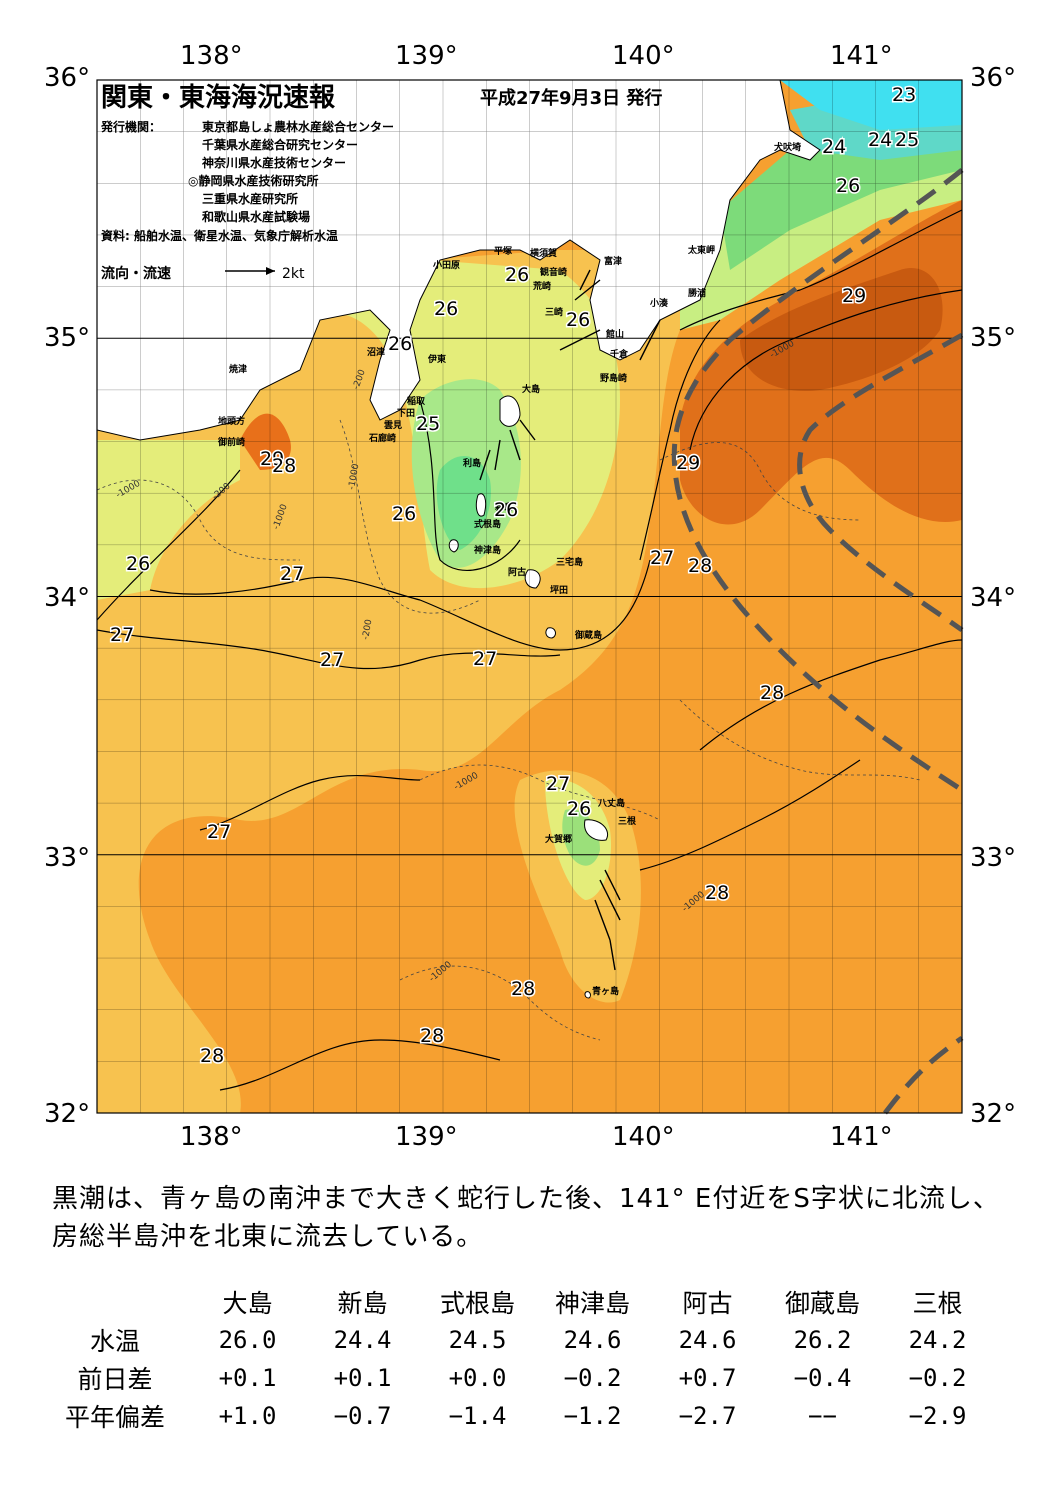  I want to click on place-mikurajima: 御蔵島, so click(588, 635).